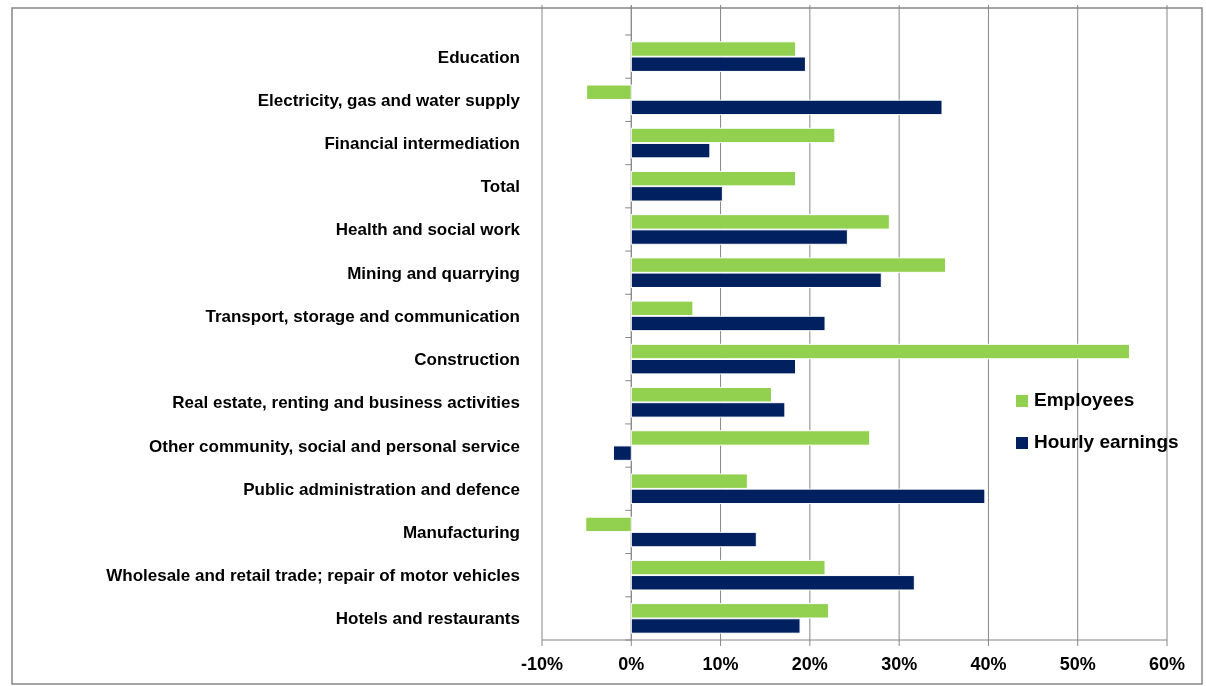 Image resolution: width=1206 pixels, height=686 pixels. What do you see at coordinates (428, 230) in the screenshot?
I see `y-tick-label: Health and social work` at bounding box center [428, 230].